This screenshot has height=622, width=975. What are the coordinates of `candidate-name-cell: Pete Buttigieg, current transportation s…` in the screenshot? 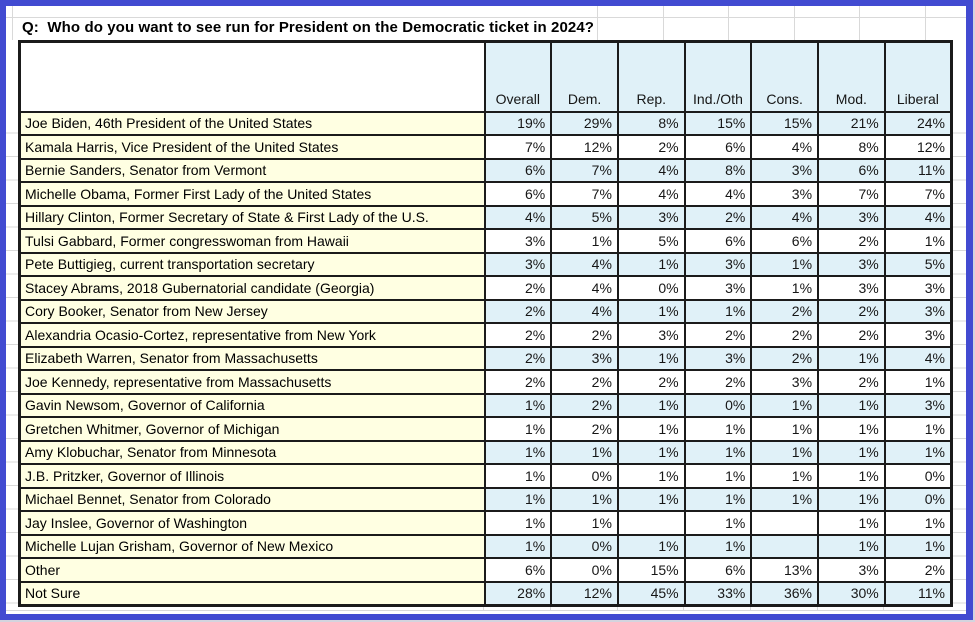 It's located at (252, 264).